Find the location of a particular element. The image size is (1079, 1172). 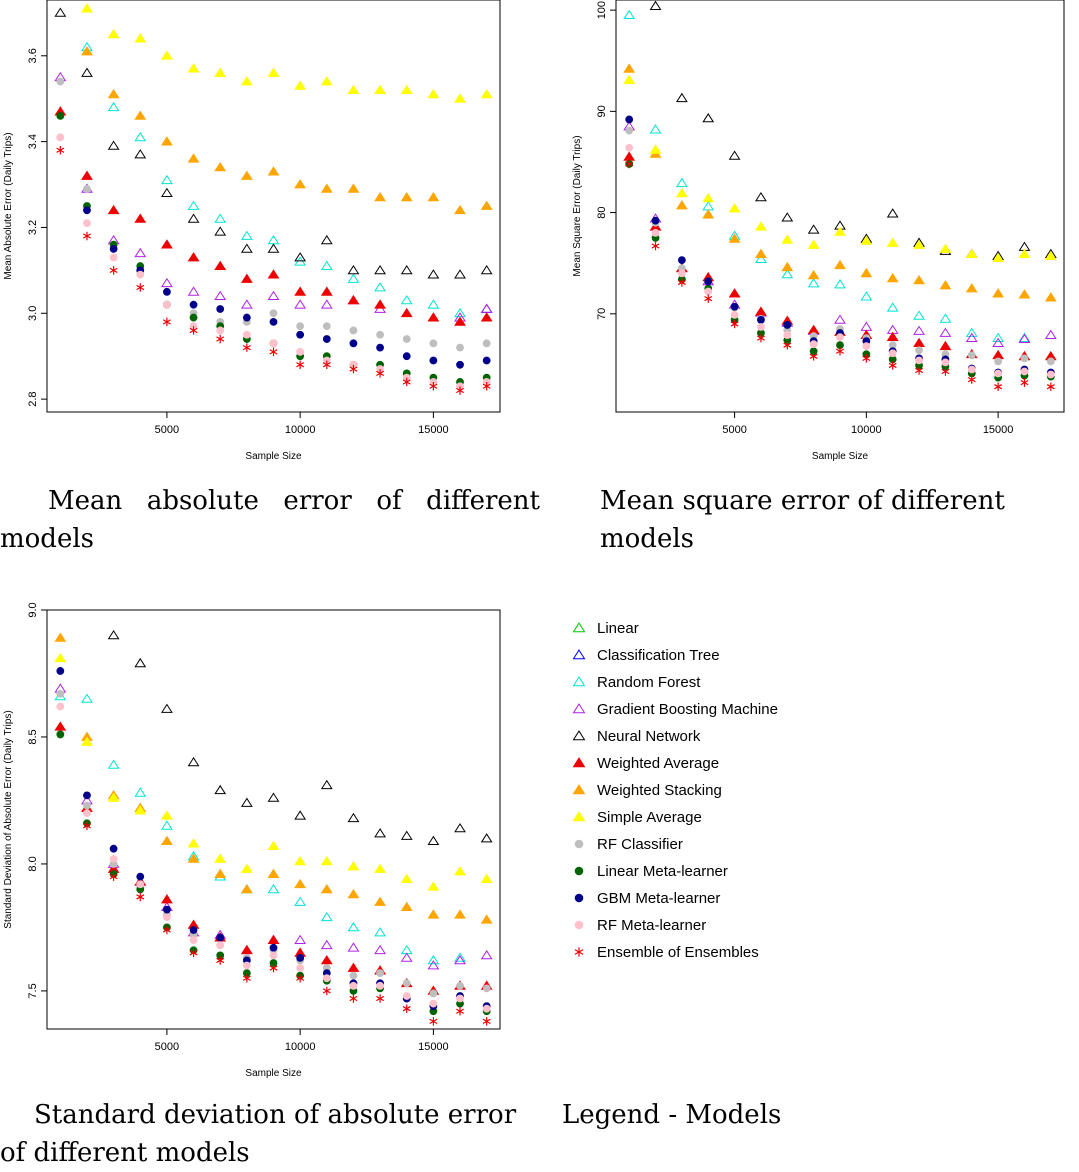

legend-item: Weighted Stacking is located at coordinates (647, 790).